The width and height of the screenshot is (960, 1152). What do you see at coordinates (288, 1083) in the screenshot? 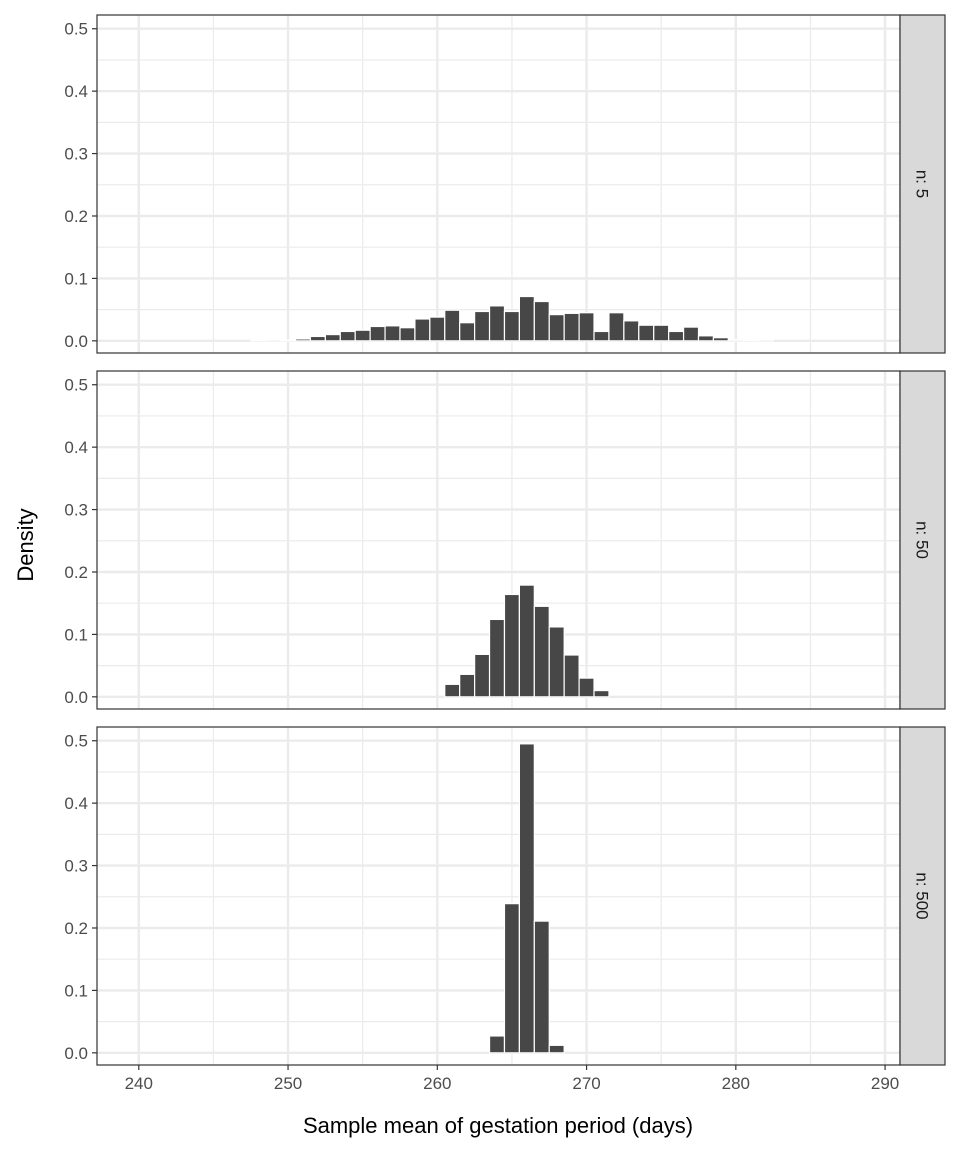
I see `x-tick-label: 250` at bounding box center [288, 1083].